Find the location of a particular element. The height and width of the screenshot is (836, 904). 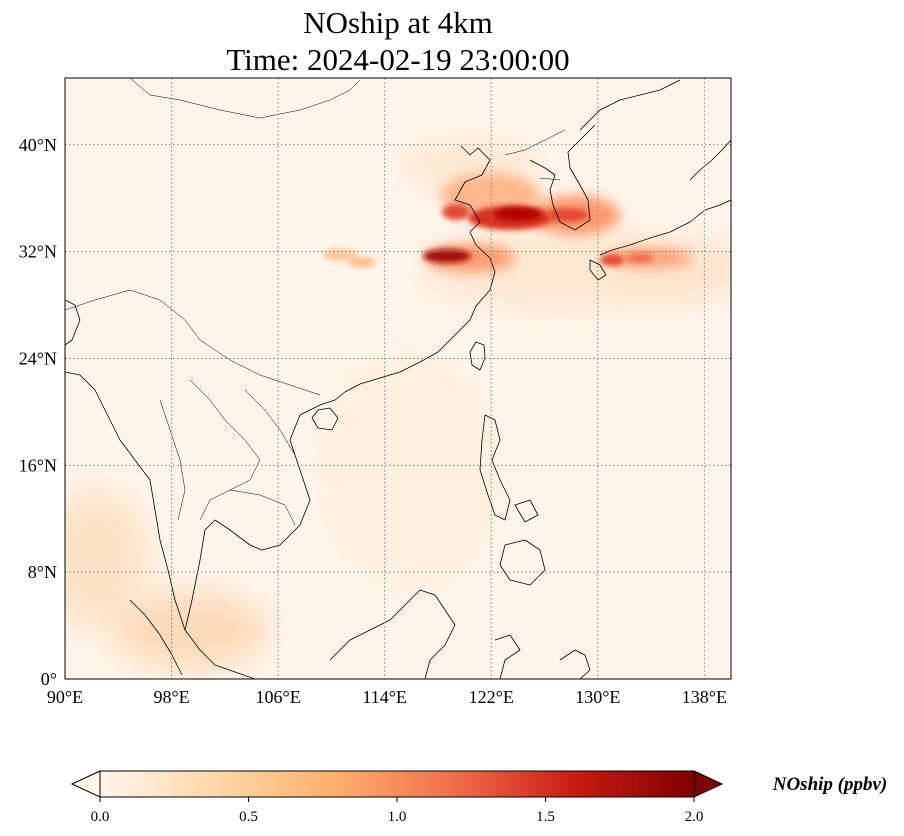

lon-tick-label: 106°E is located at coordinates (278, 697).